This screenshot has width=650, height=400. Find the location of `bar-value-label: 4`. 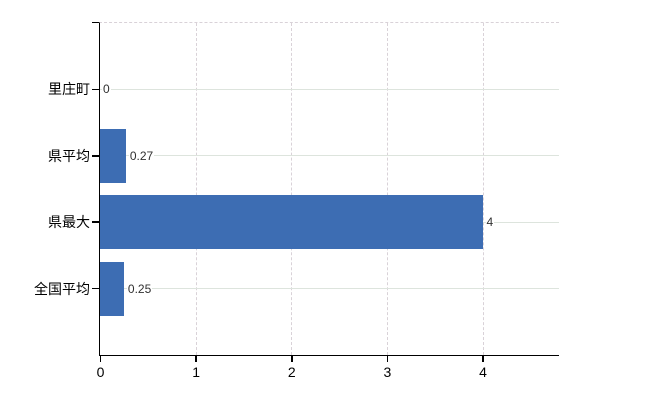

bar-value-label: 4 is located at coordinates (490, 222).